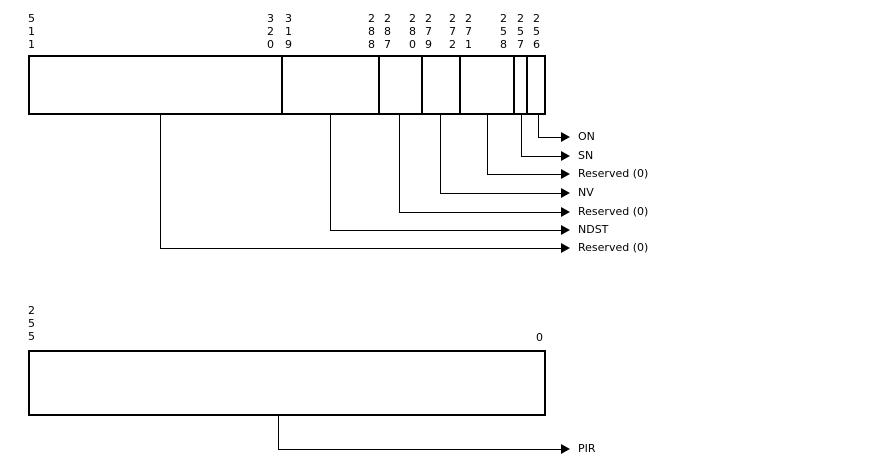 The image size is (872, 473). What do you see at coordinates (270, 31) in the screenshot?
I see `bit-label-320: 320` at bounding box center [270, 31].